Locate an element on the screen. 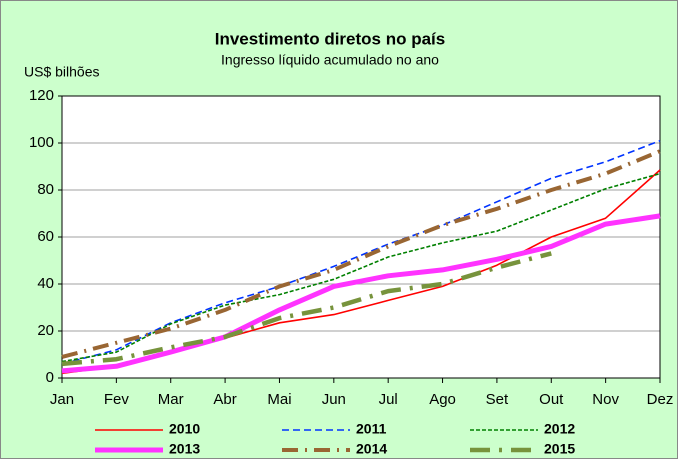 This screenshot has width=678, height=459. x-tick-label: Jul is located at coordinates (388, 399).